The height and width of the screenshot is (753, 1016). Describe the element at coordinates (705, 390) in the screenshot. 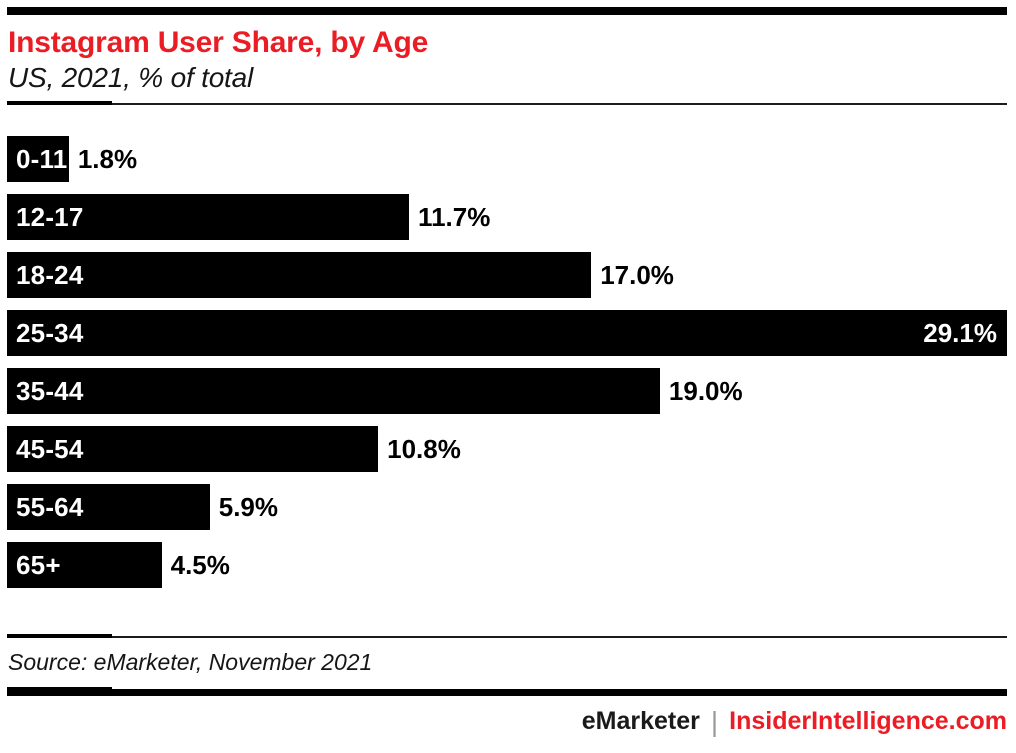

I see `bar-value-label: 19.0%` at that location.